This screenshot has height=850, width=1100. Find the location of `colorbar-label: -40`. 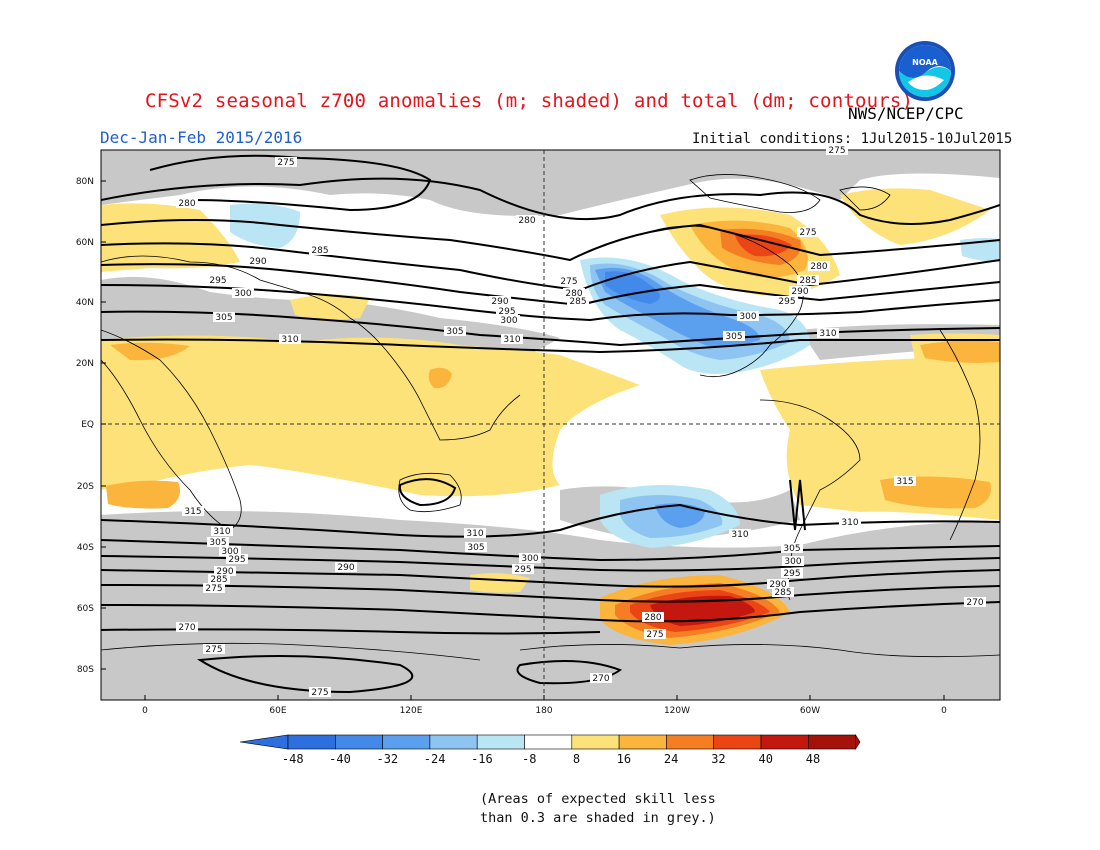

colorbar-label: -40 is located at coordinates (340, 759).